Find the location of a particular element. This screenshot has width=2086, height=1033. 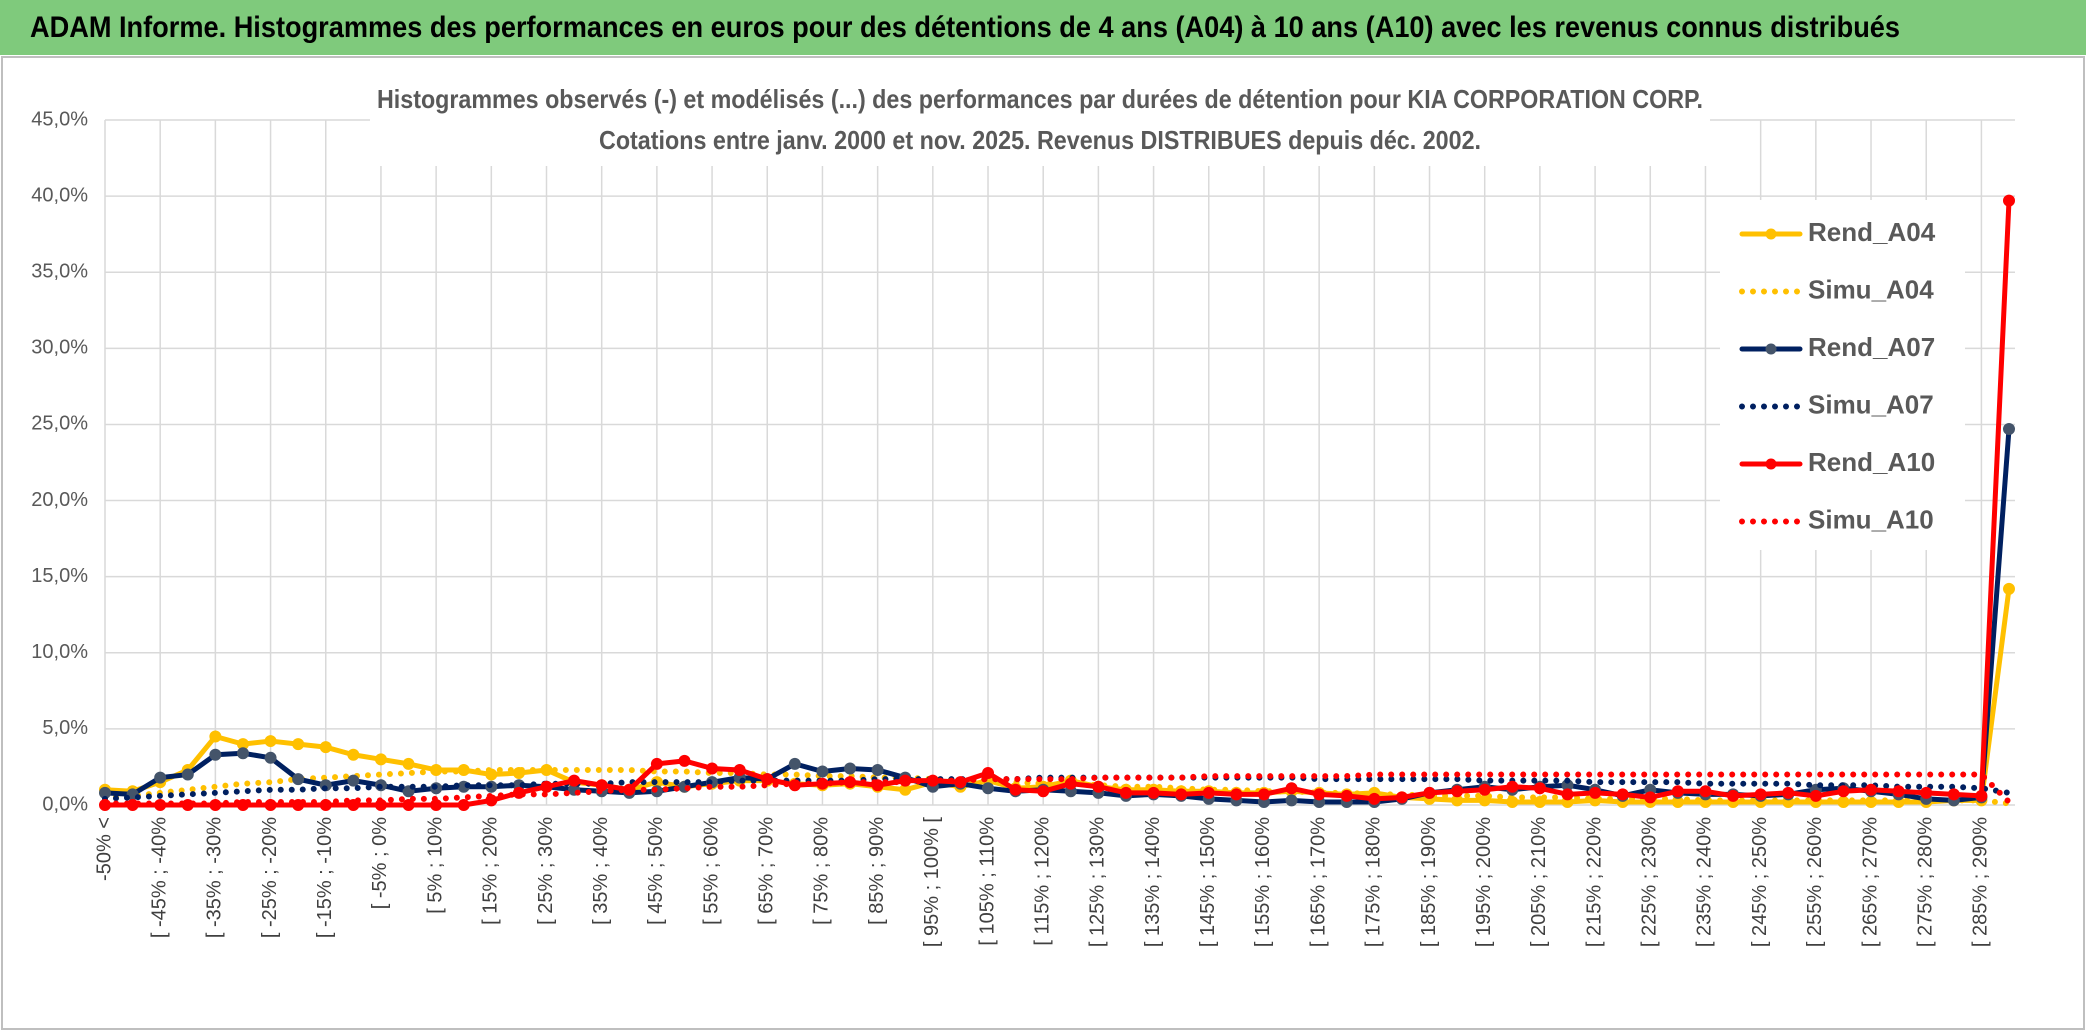

x-tick-label: [ 145% ; 150% is located at coordinates (1208, 882).